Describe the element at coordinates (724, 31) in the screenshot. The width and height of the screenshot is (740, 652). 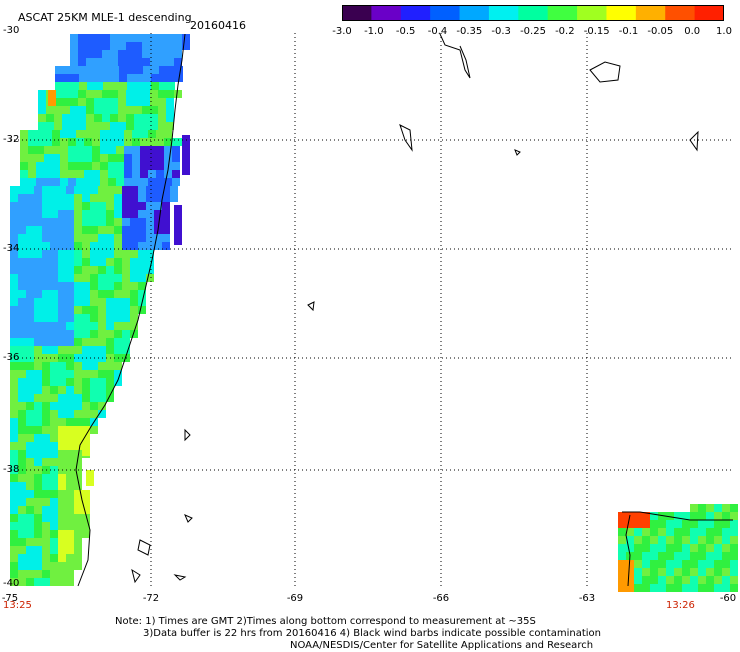
I see `color-scale-label: 1.0` at that location.